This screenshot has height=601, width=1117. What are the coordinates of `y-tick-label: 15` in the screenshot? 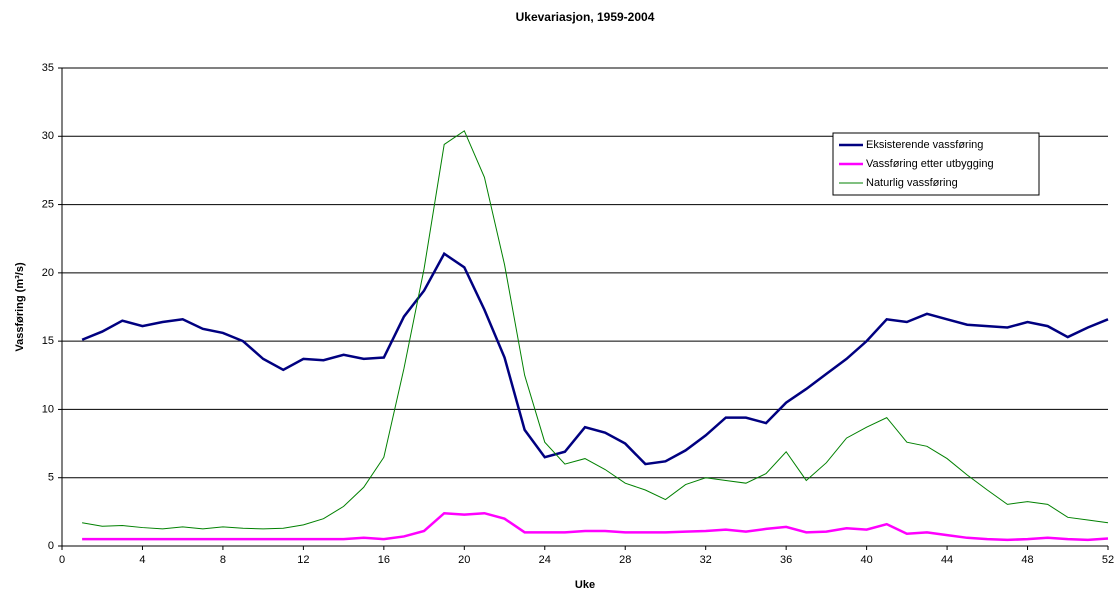 It's located at (48, 341).